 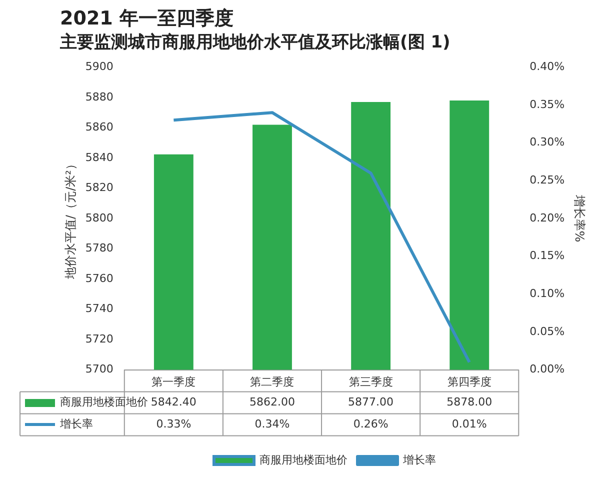 What do you see at coordinates (272, 424) in the screenshot?
I see `data-label: 0.34%` at bounding box center [272, 424].